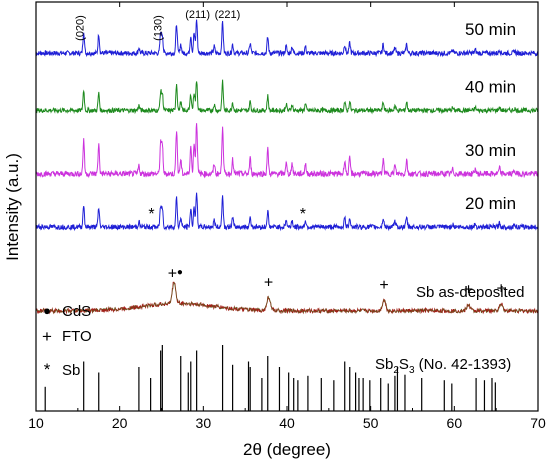 This screenshot has width=550, height=468. What do you see at coordinates (287, 449) in the screenshot?
I see `x-axis-label: 2θ (degree)` at bounding box center [287, 449].